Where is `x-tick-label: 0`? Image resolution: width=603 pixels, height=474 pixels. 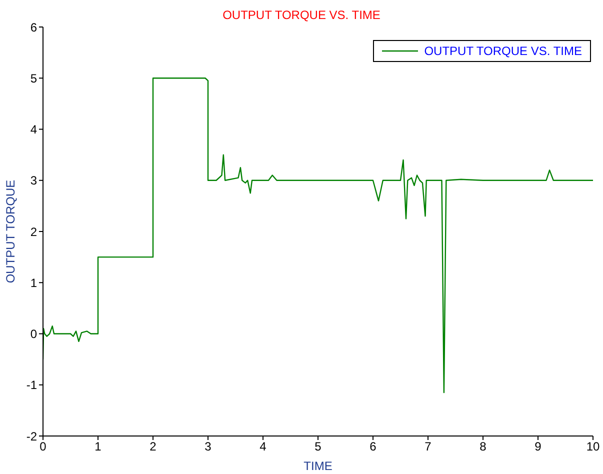 x-tick-label: 0 is located at coordinates (43, 447).